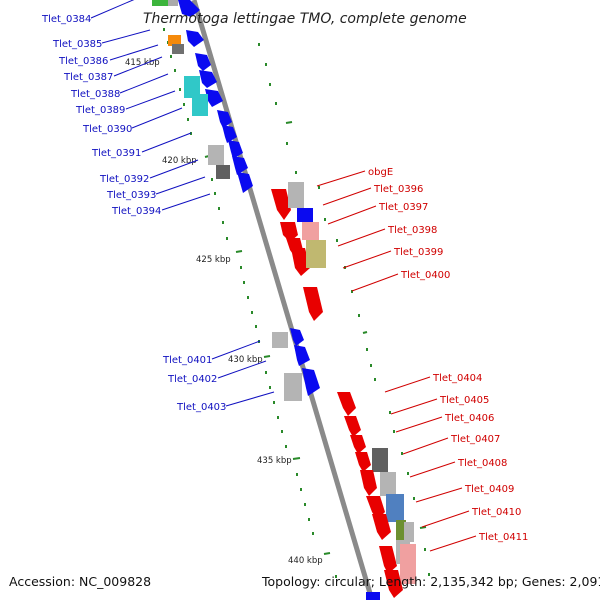  Describe the element at coordinates (310, 231) in the screenshot. I see `gene-tlet-0398-pink` at that location.